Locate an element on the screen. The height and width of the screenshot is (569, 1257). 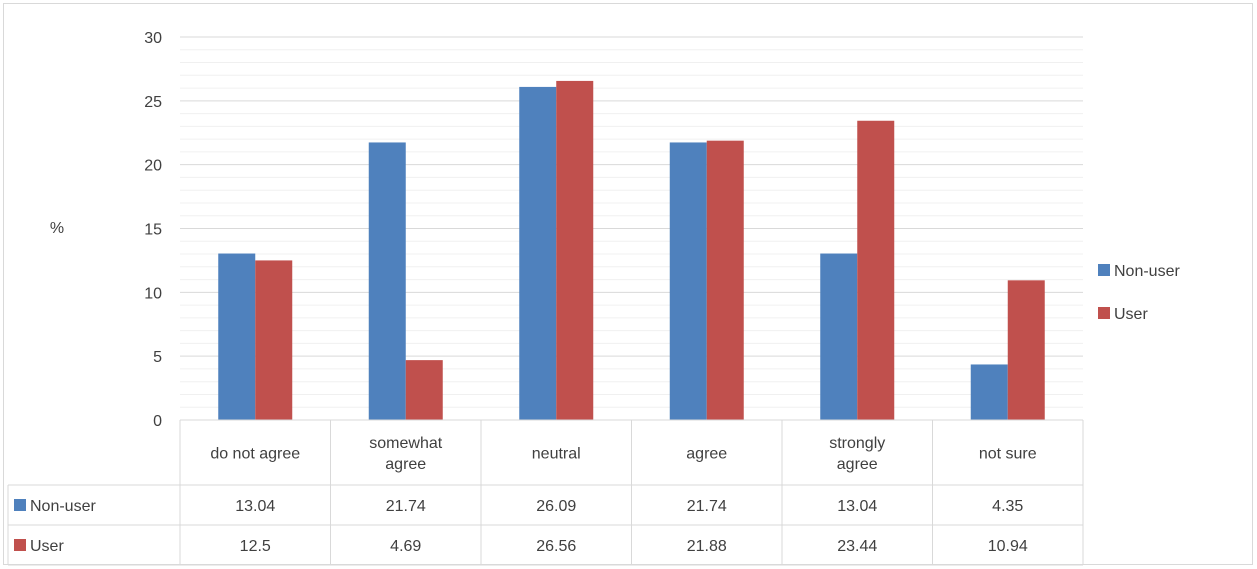
category-label: strongly is located at coordinates (857, 443).